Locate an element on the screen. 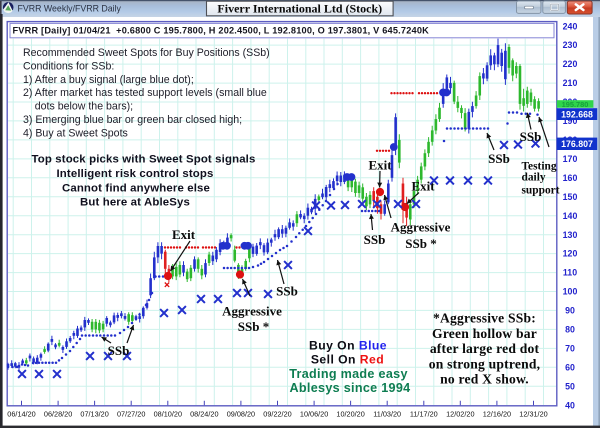 Image resolution: width=600 pixels, height=428 pixels. svg-text: 4) Buy at Sweet Spots is located at coordinates (75, 133).